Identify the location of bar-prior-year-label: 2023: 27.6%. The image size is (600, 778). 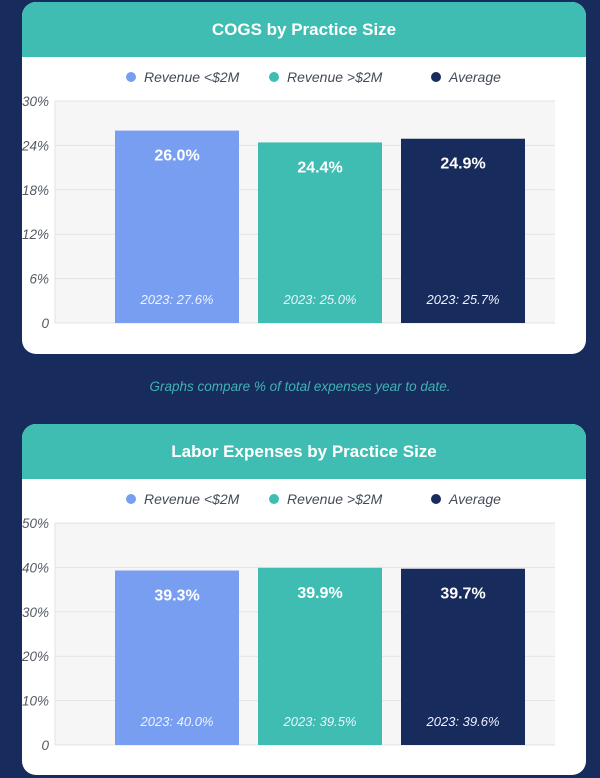
(176, 299).